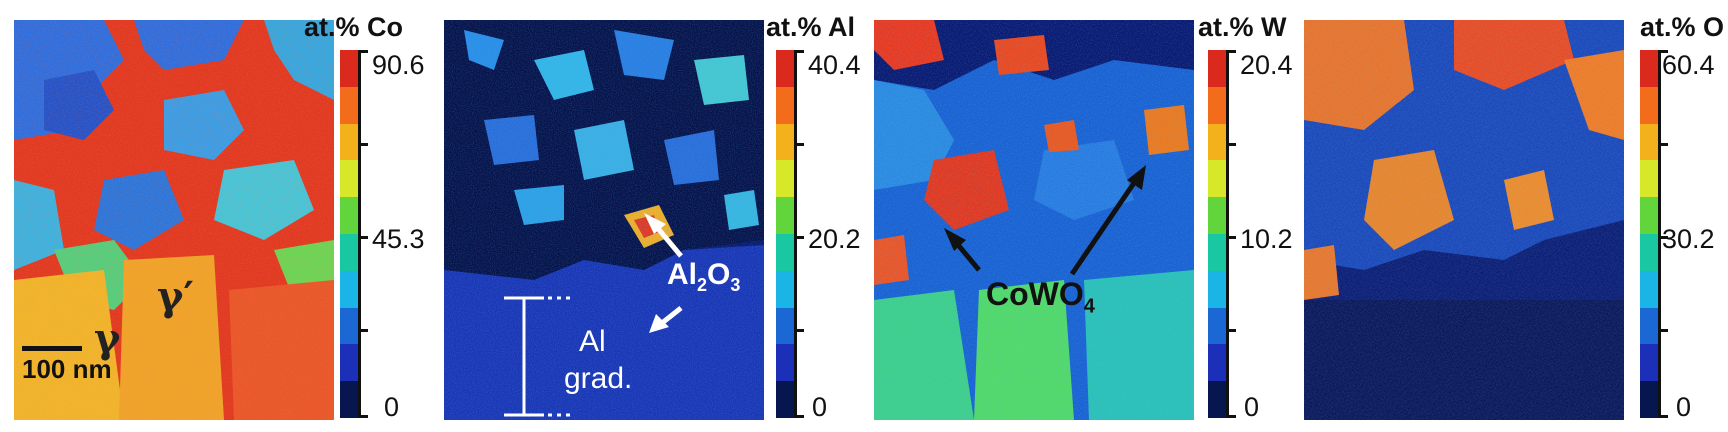 The width and height of the screenshot is (1728, 432). I want to click on al-tick-label-max: 40.4, so click(834, 65).